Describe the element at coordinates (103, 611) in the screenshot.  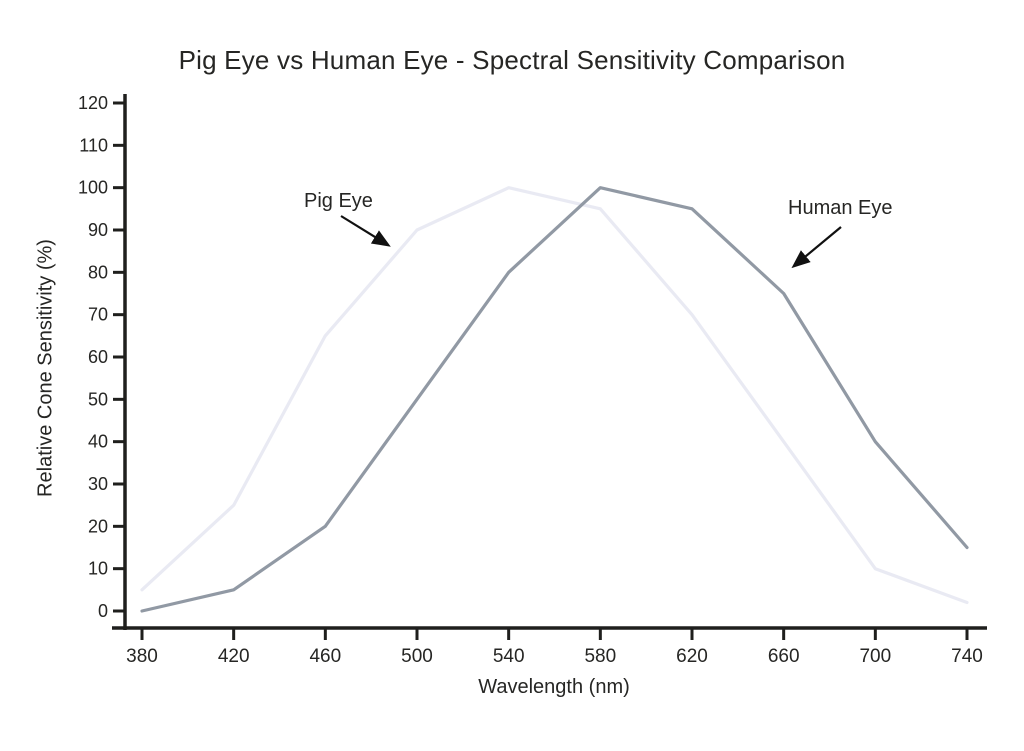
I see `y-tick-label: 0` at that location.